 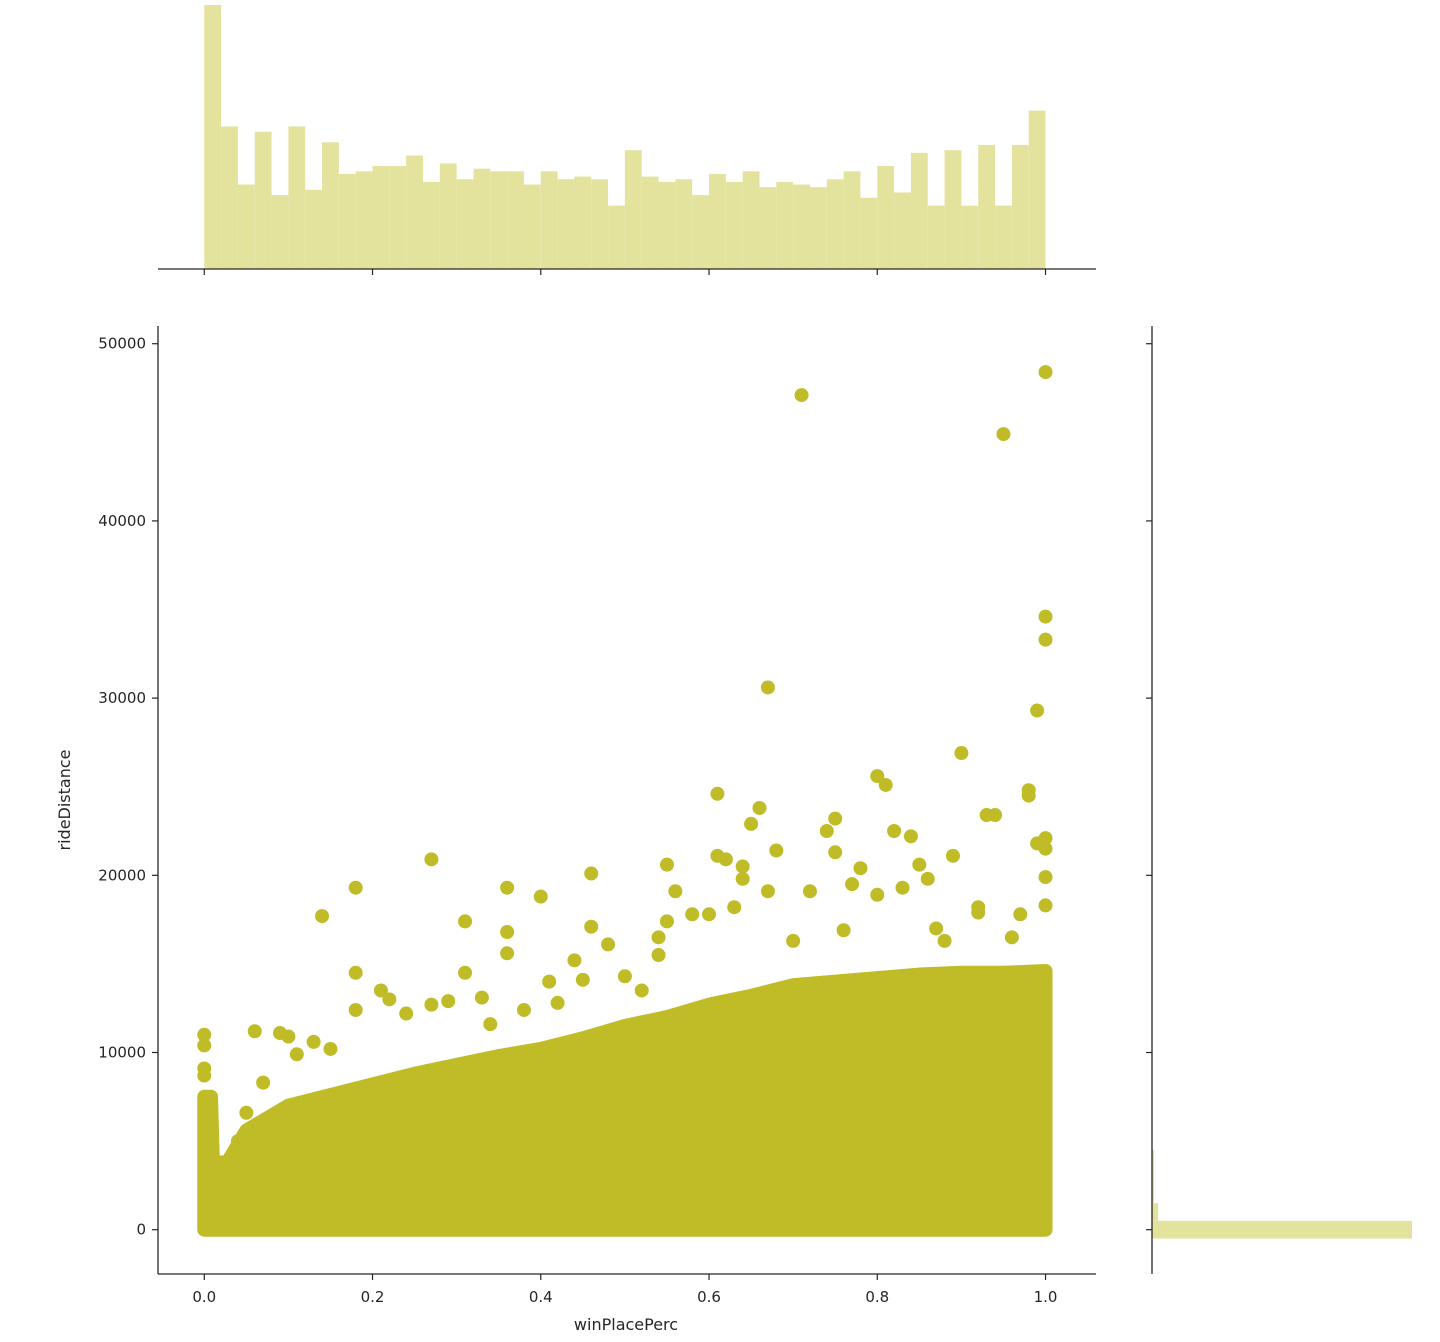 I want to click on dense-band-area, so click(x=625, y=1100).